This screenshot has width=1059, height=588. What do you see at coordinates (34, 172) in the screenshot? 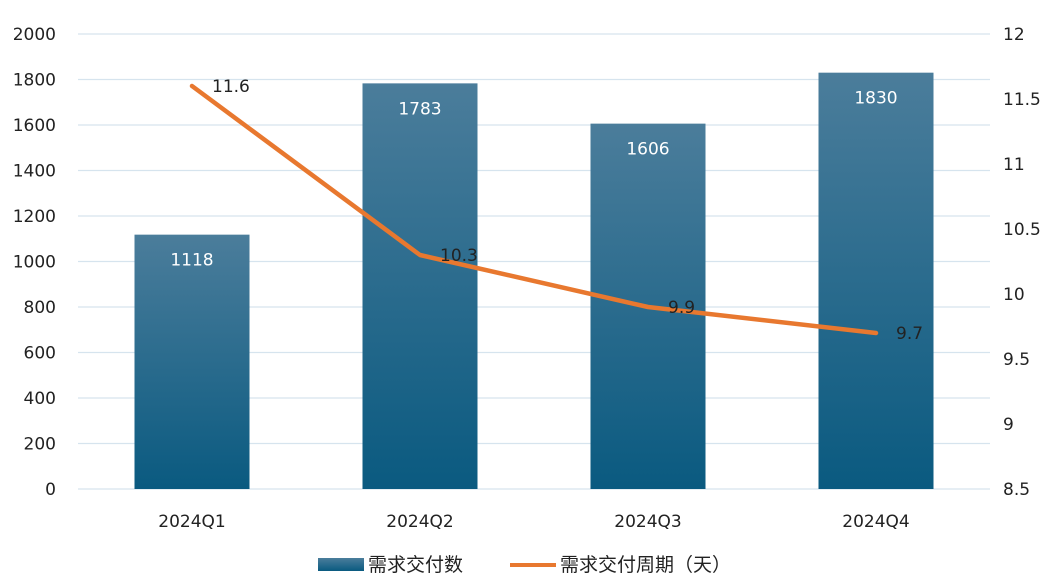
I see `left-axis-tick-label: 1400` at bounding box center [34, 172].